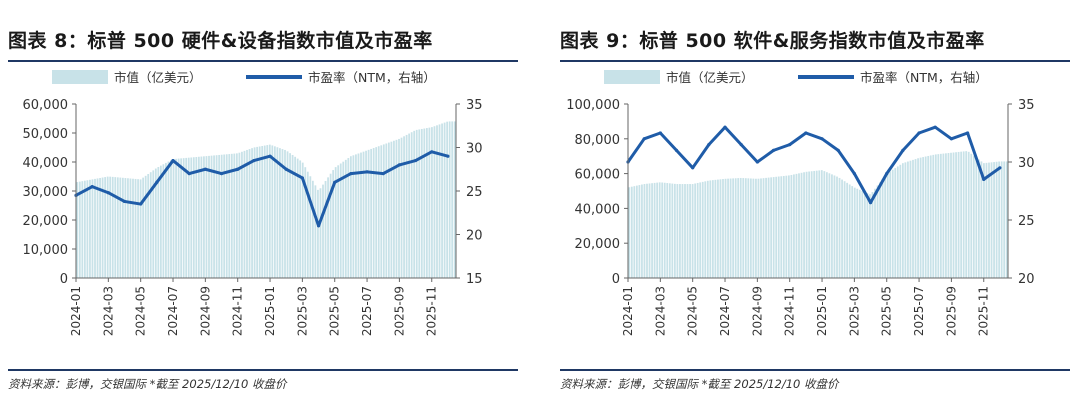 Image resolution: width=1080 pixels, height=417 pixels. I want to click on x-tick-label: 2025-05, so click(335, 311).